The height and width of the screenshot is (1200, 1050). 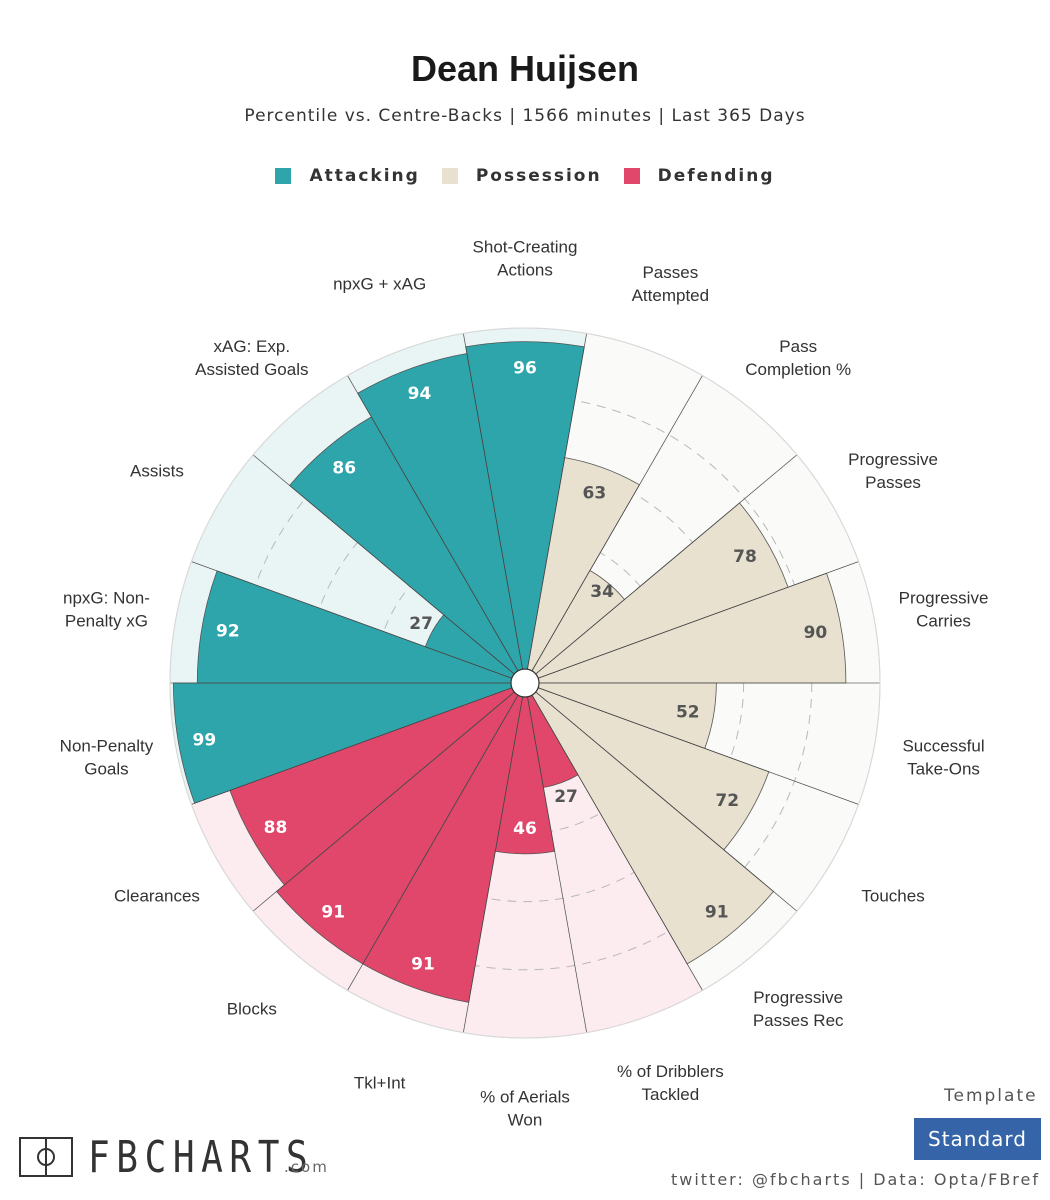 What do you see at coordinates (364, 176) in the screenshot?
I see `legend-label-attacking: Attacking` at bounding box center [364, 176].